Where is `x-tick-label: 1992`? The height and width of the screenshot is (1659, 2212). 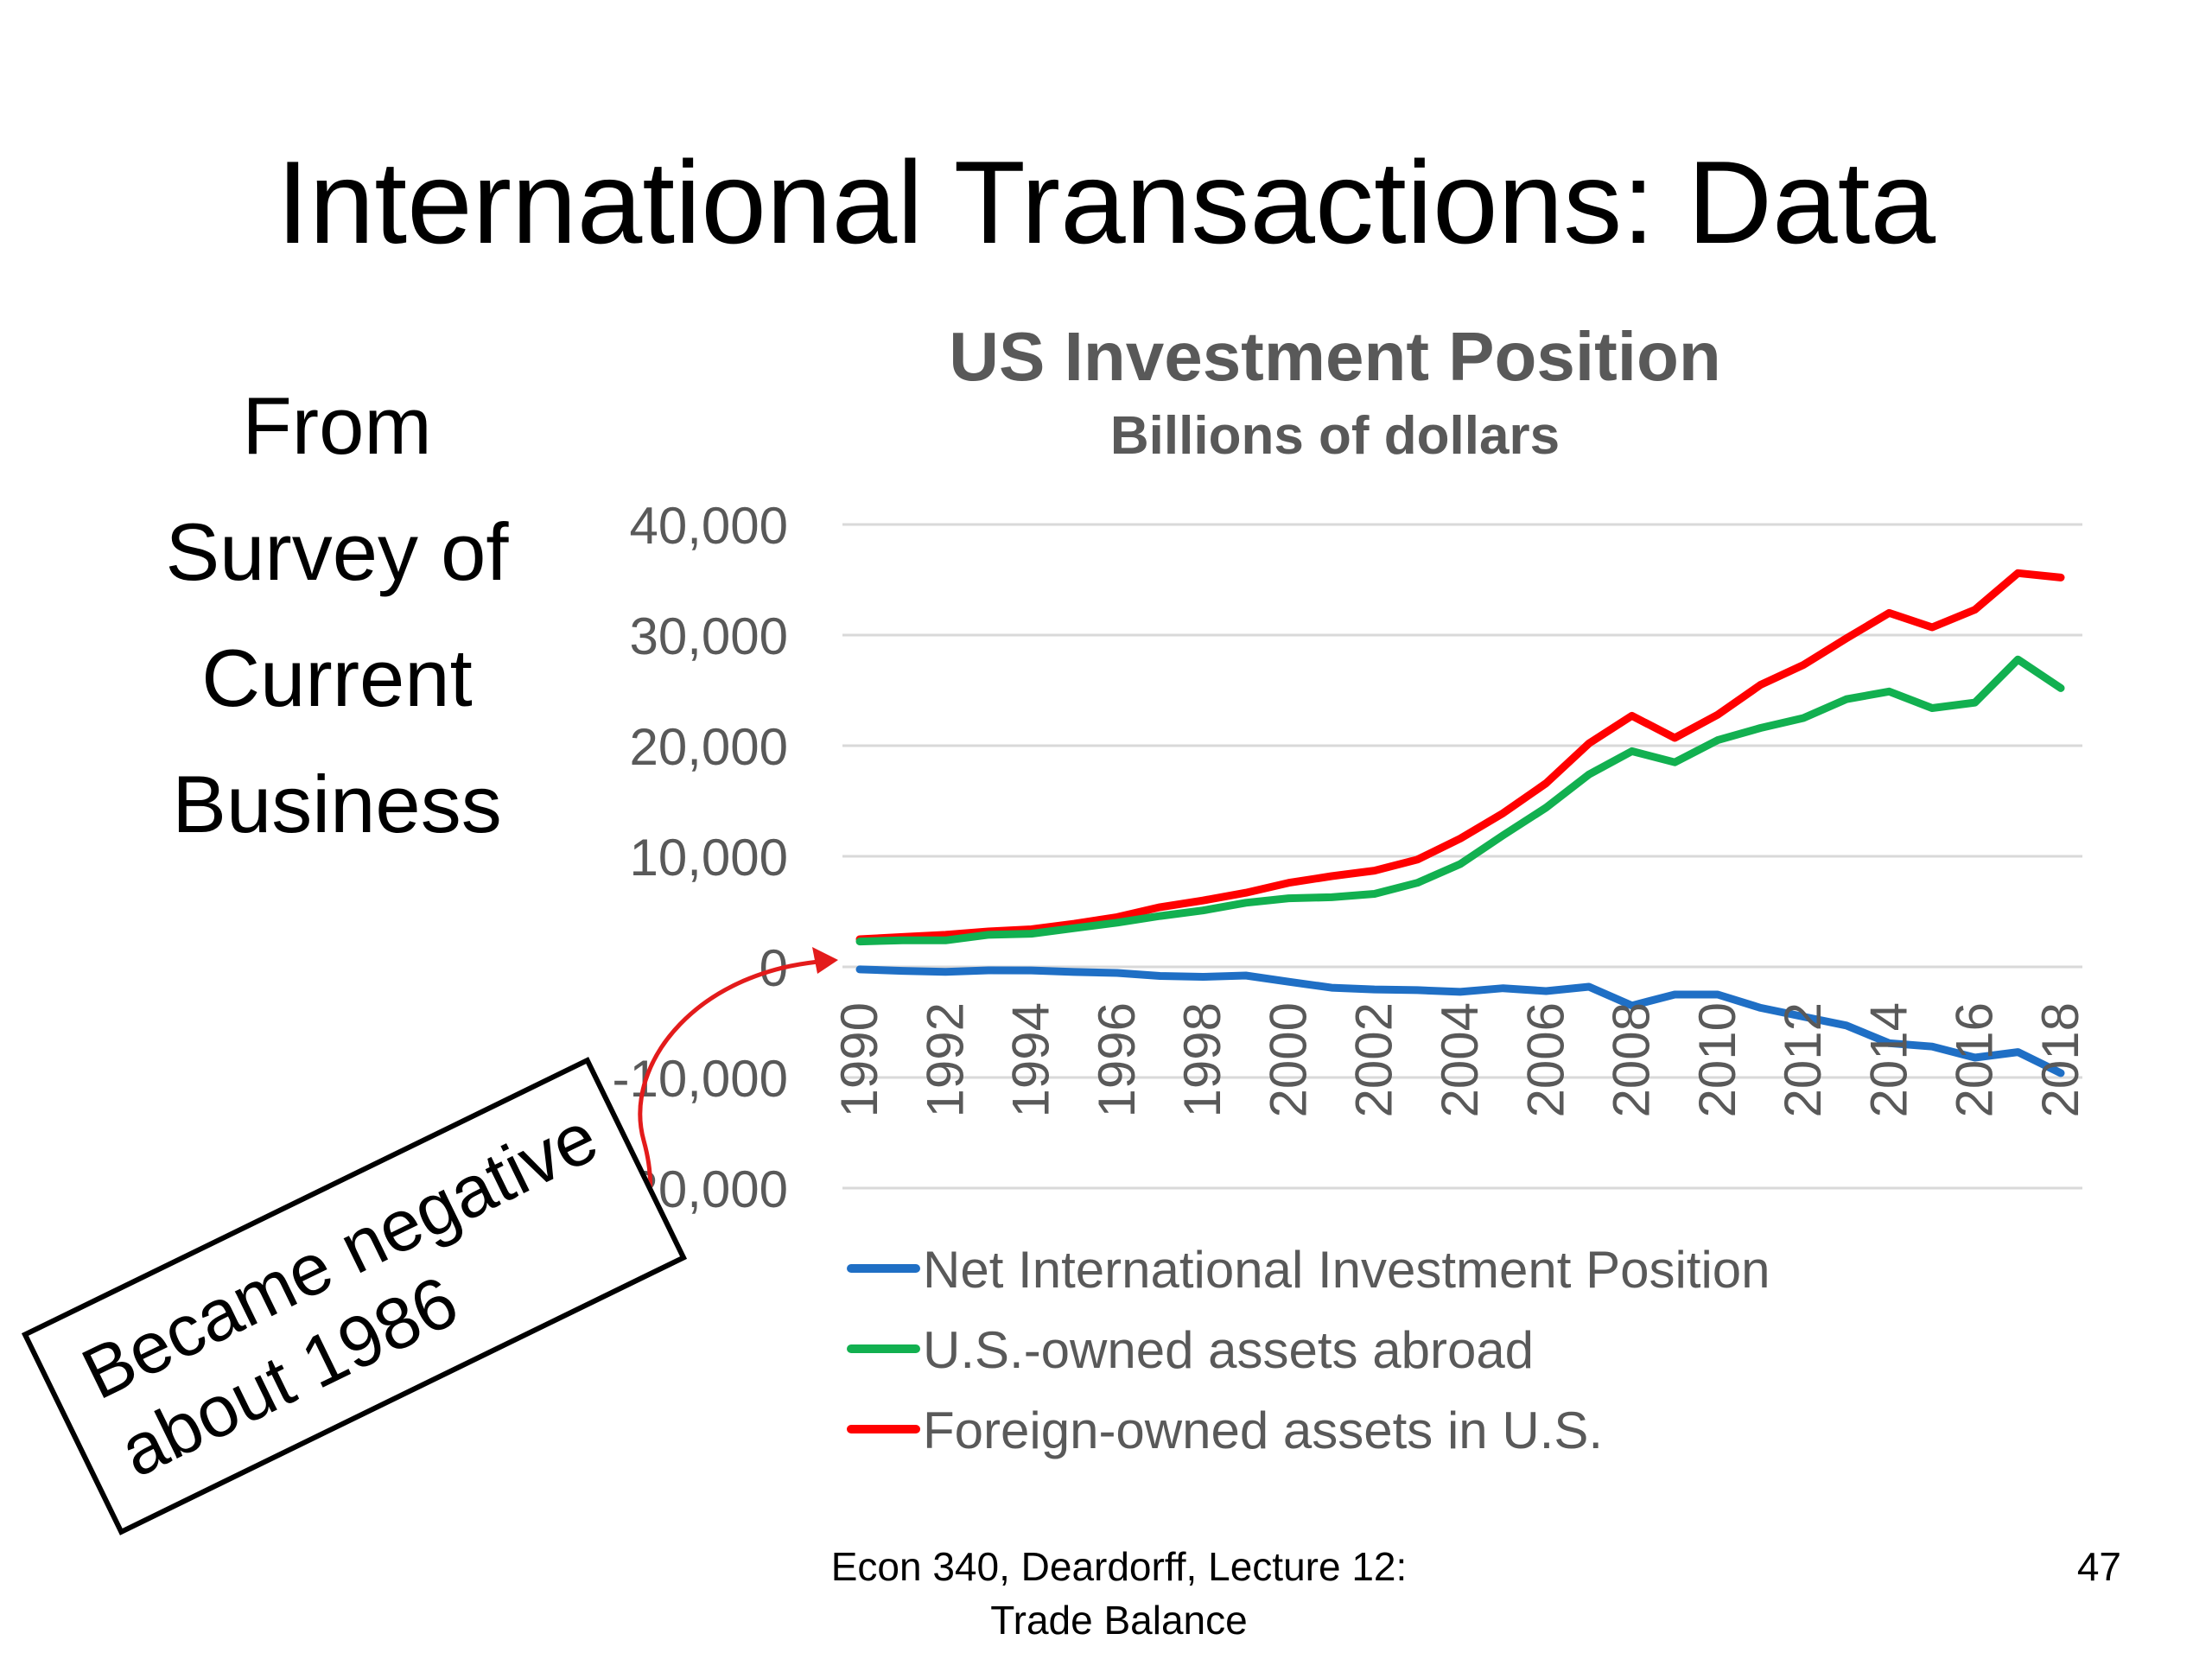 x-tick-label: 1992 is located at coordinates (945, 1059).